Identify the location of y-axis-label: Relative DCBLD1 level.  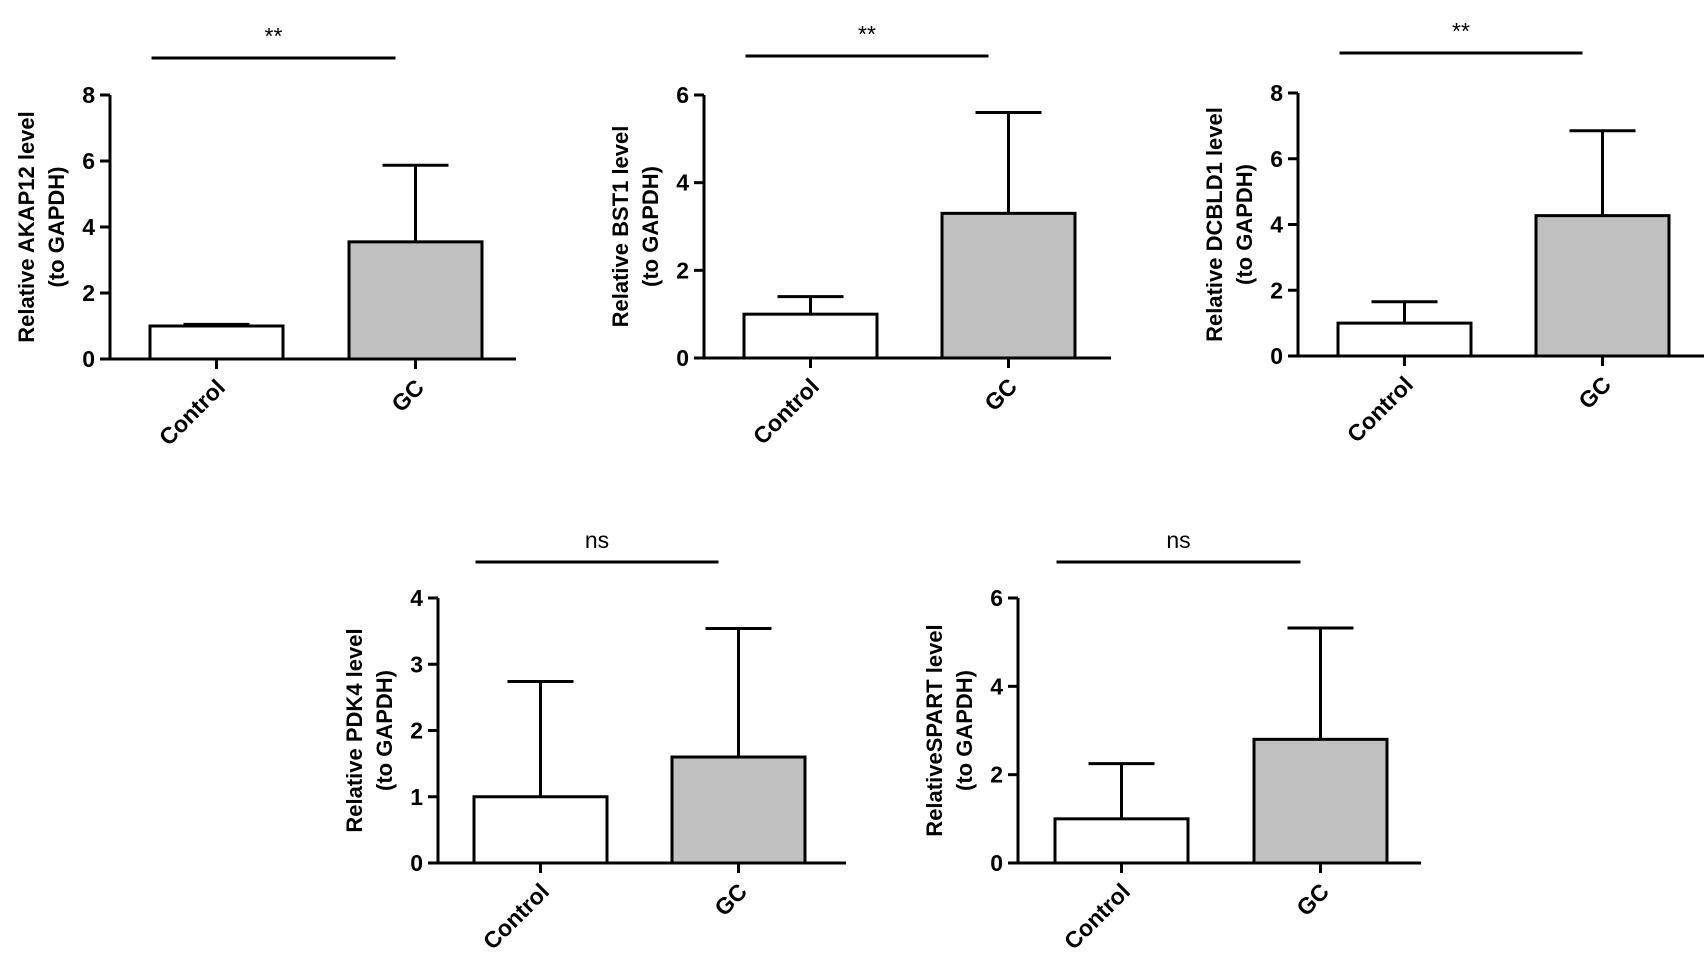
(1214, 224).